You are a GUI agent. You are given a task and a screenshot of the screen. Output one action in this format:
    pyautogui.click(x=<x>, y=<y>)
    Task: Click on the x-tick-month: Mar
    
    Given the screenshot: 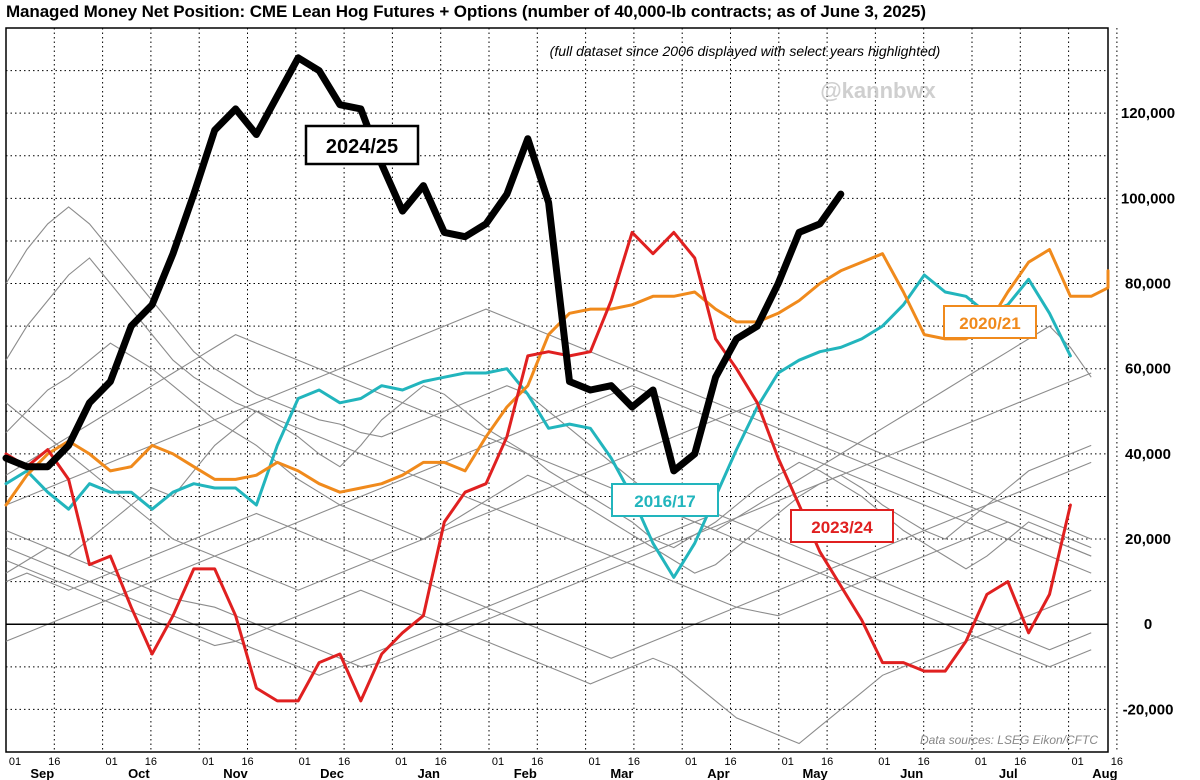 What is the action you would take?
    pyautogui.click(x=621, y=773)
    